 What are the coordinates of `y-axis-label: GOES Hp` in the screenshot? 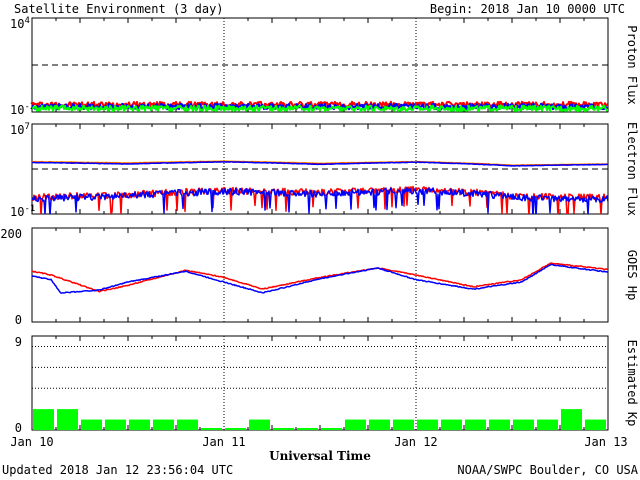 It's located at (632, 275).